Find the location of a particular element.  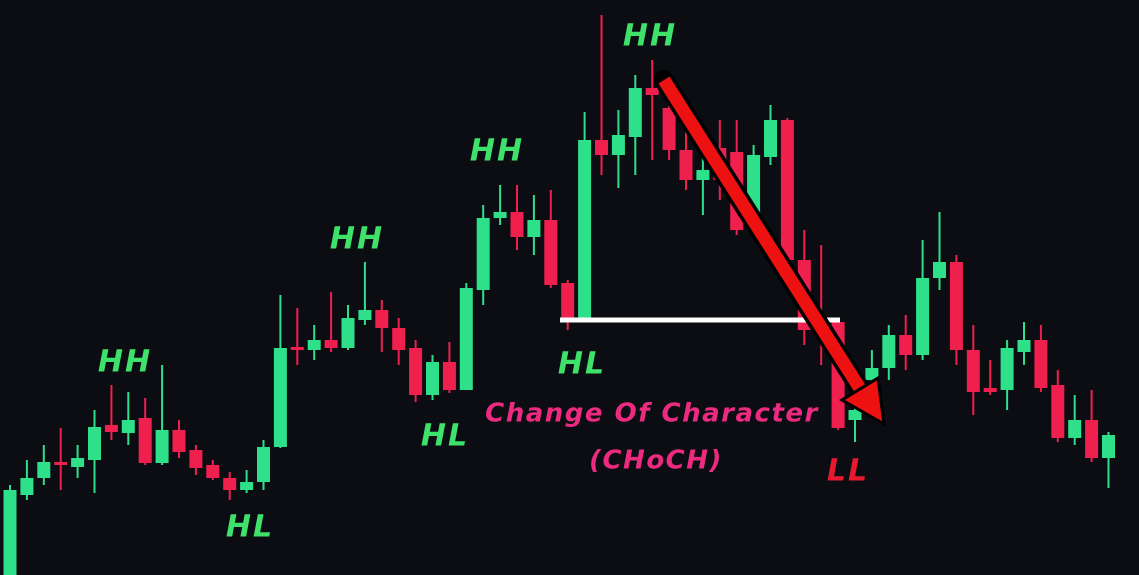

annotation: (CHoCH) is located at coordinates (656, 461).